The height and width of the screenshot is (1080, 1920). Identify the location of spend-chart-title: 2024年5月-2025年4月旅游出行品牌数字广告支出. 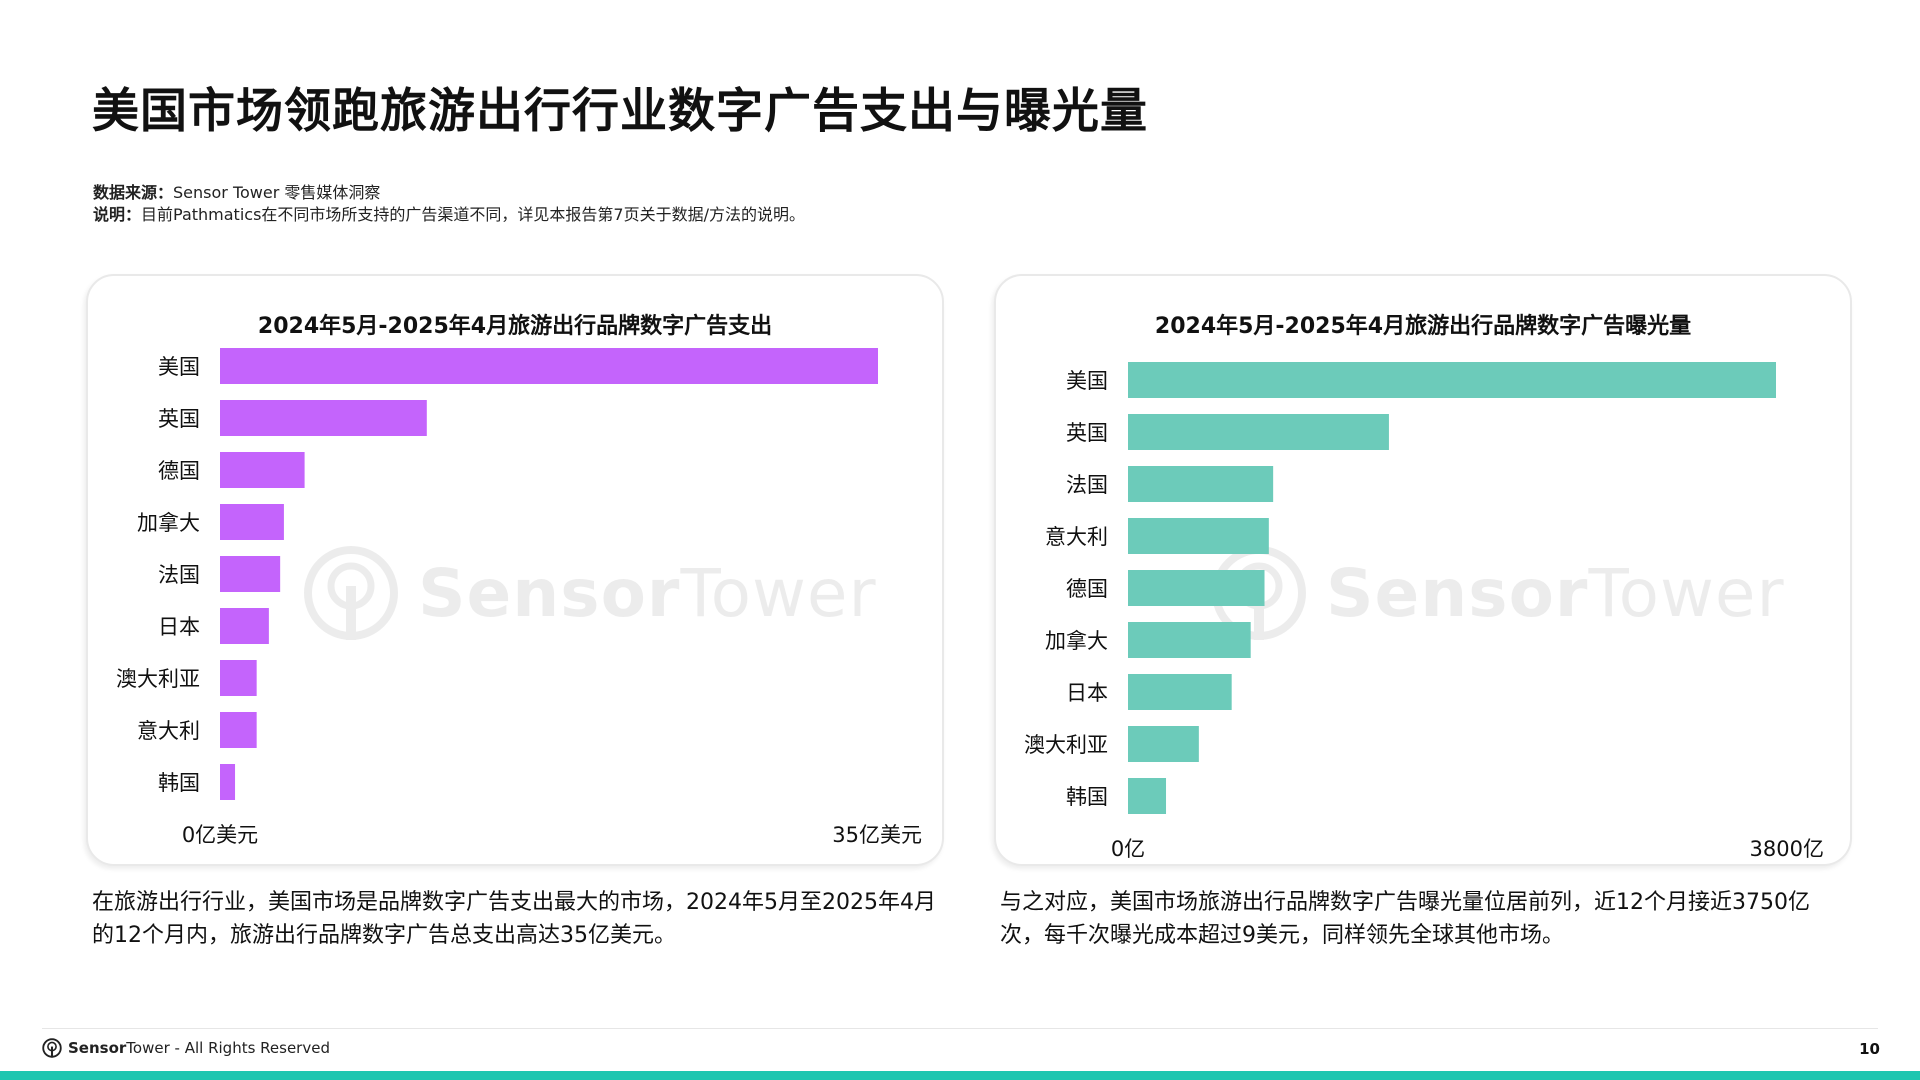
(515, 326).